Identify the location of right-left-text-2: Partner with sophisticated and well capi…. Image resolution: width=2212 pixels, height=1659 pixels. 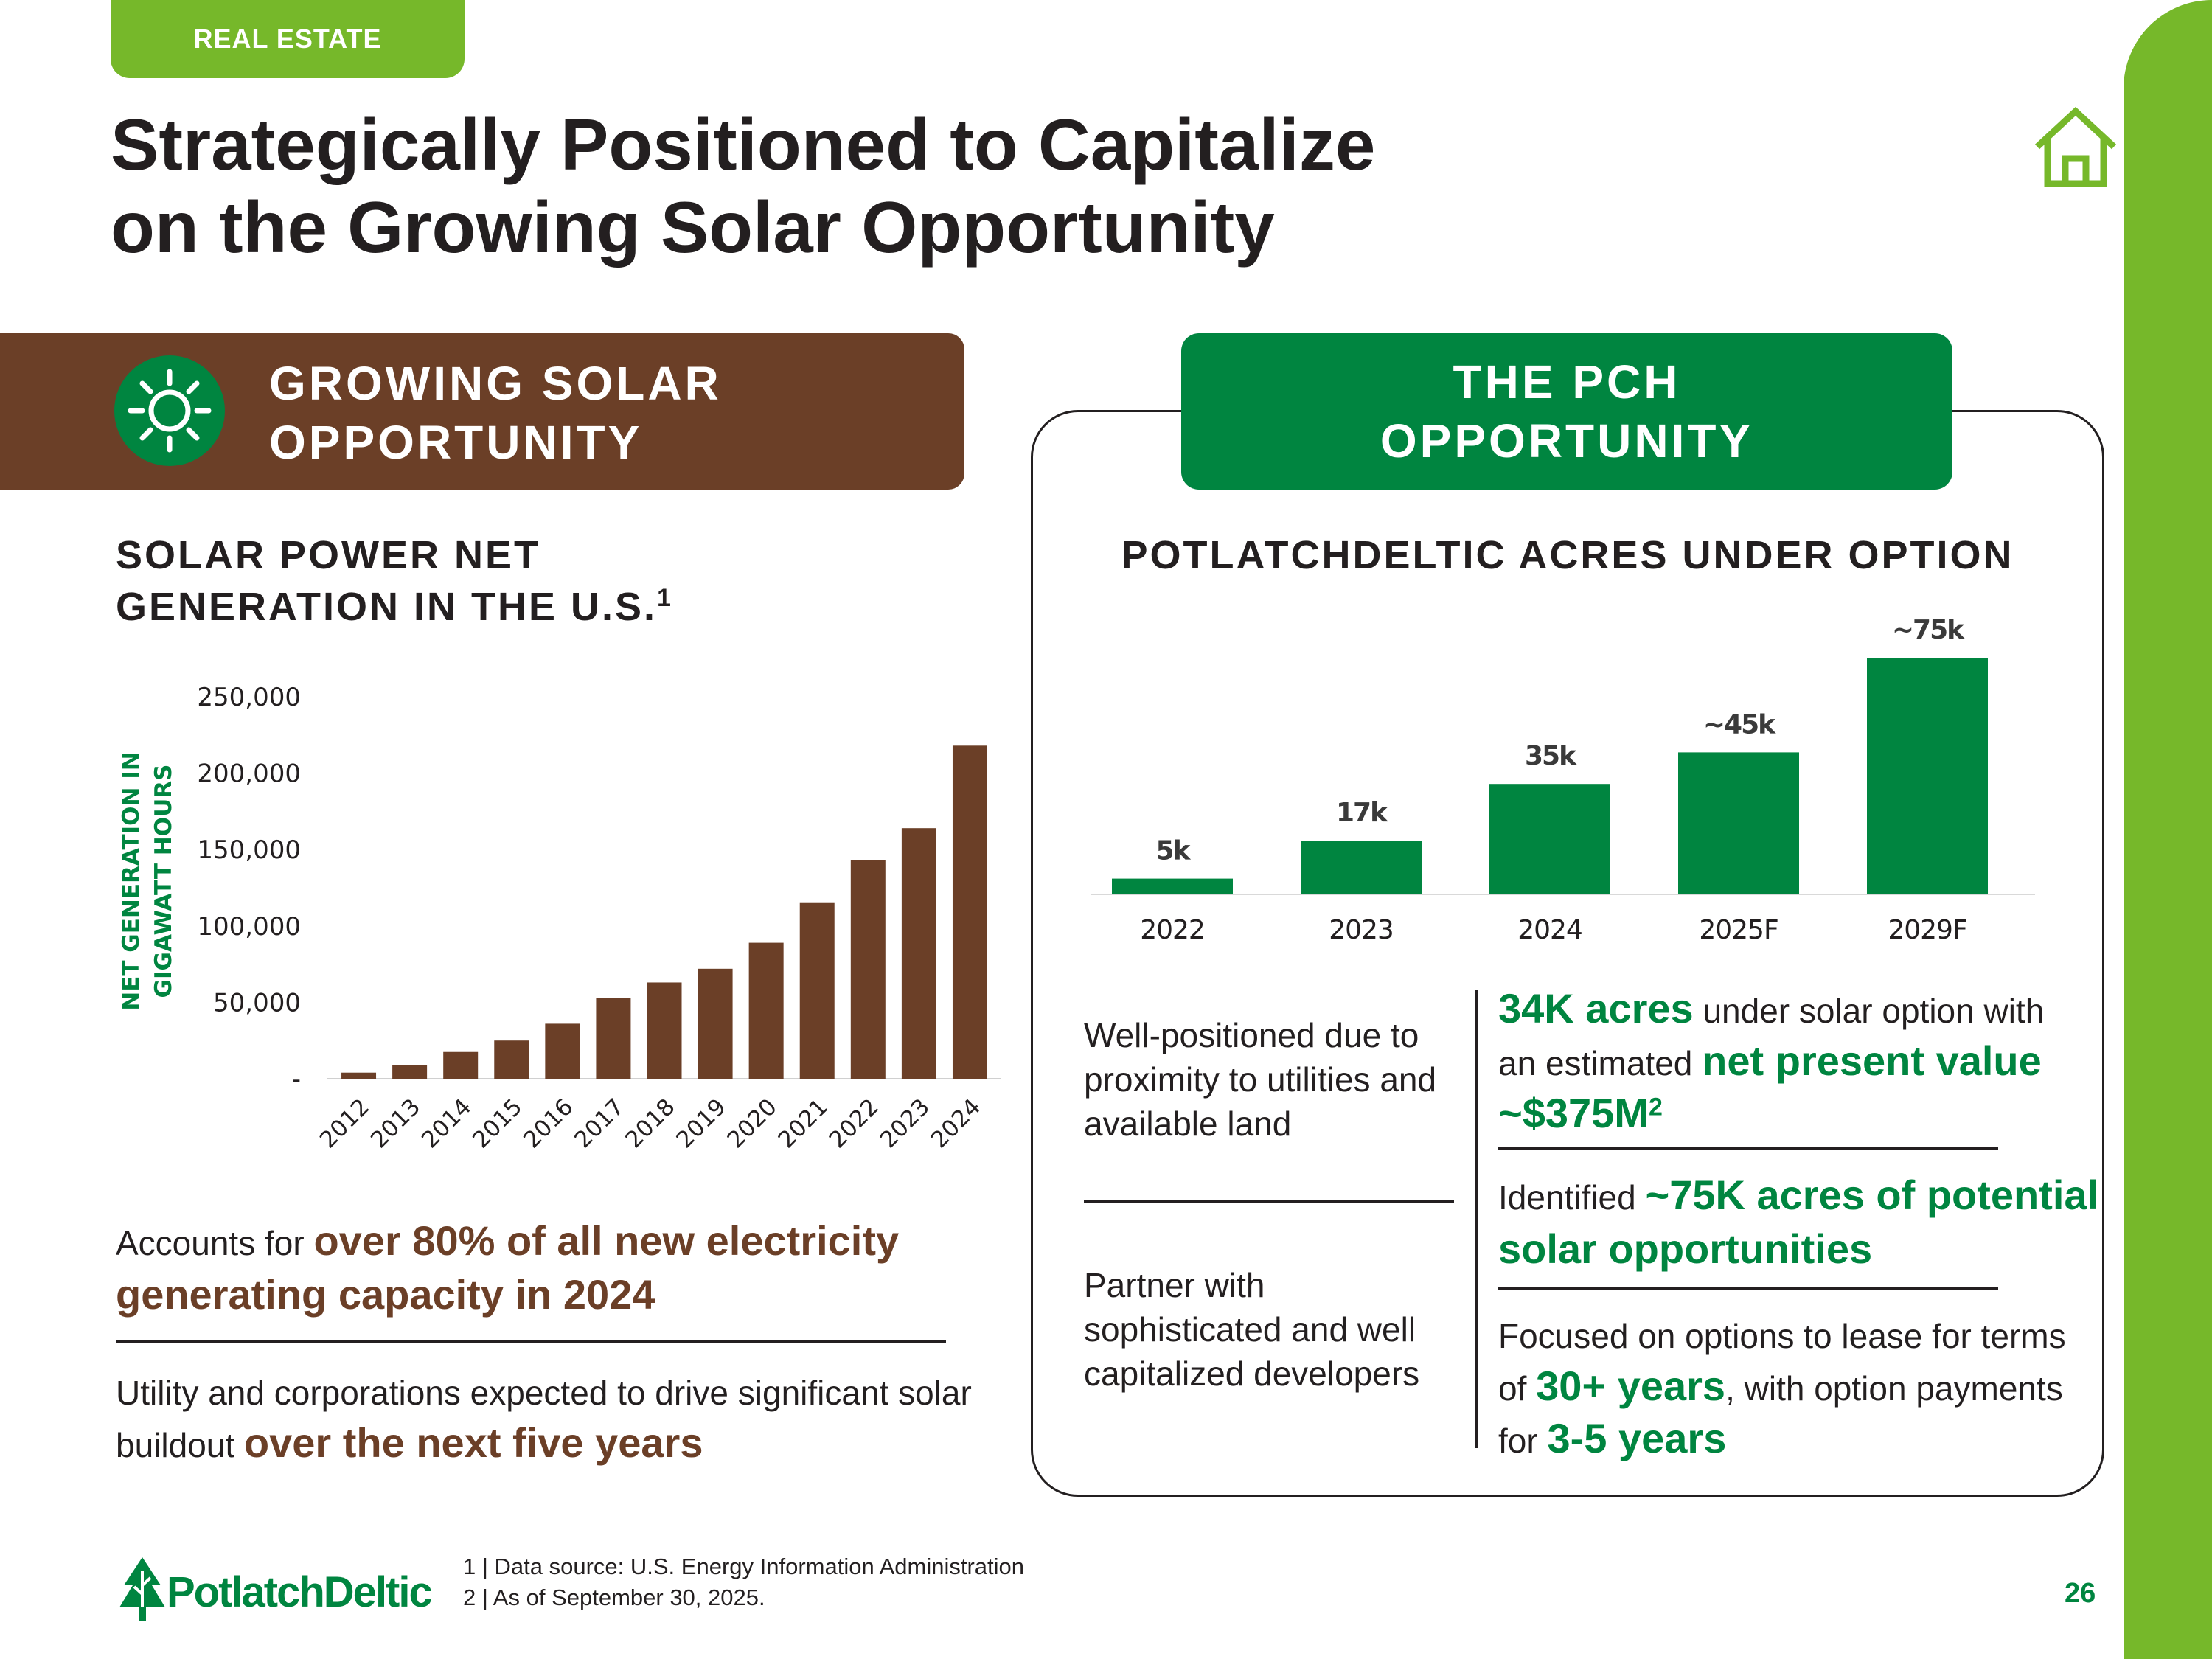
(1252, 1329).